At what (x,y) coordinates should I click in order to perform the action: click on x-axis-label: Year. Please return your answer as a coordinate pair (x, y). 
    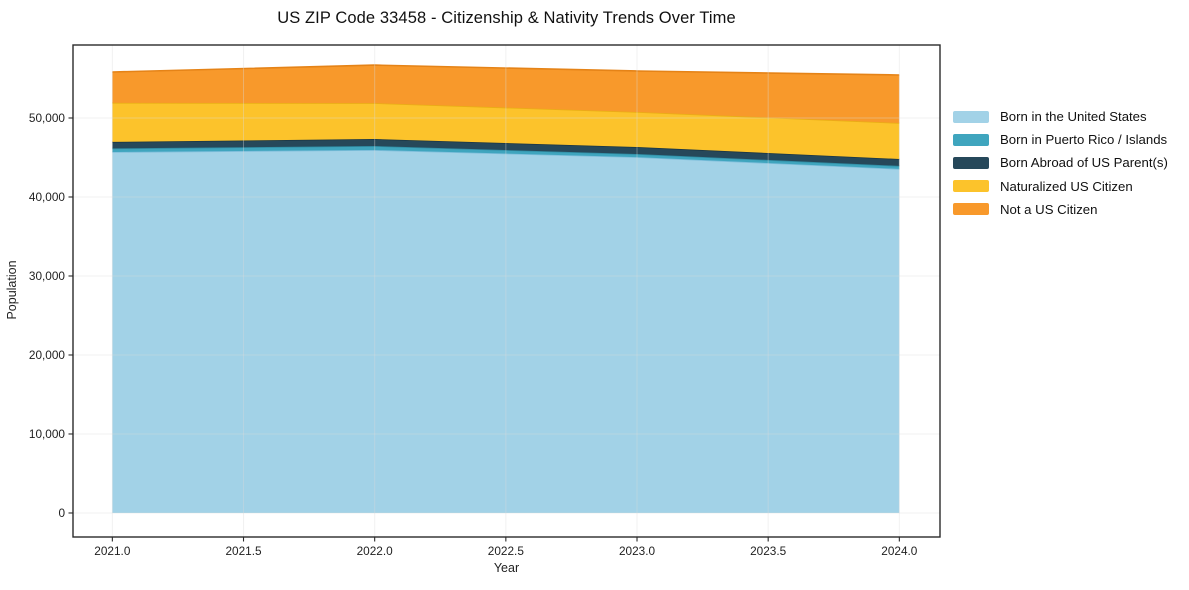
    Looking at the image, I should click on (506, 568).